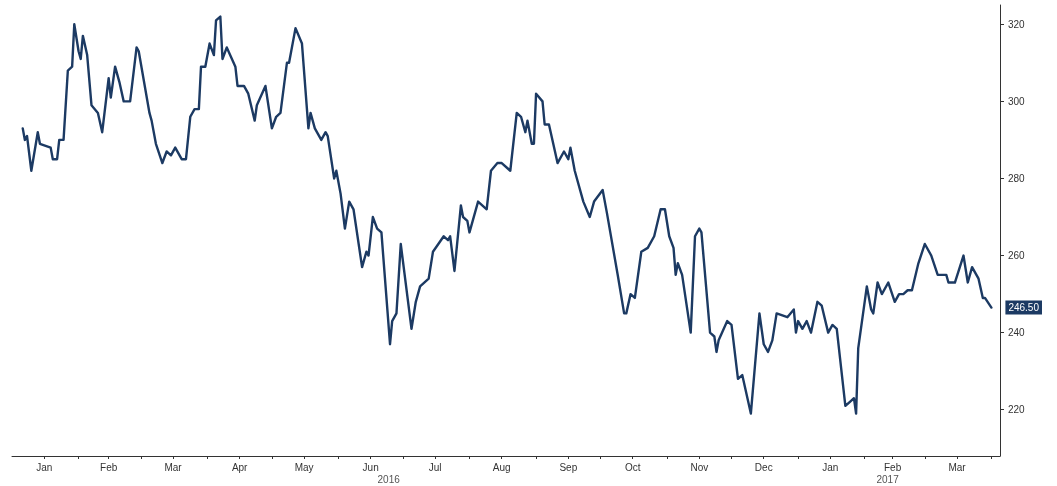  I want to click on y-tick-label: 220, so click(1017, 410).